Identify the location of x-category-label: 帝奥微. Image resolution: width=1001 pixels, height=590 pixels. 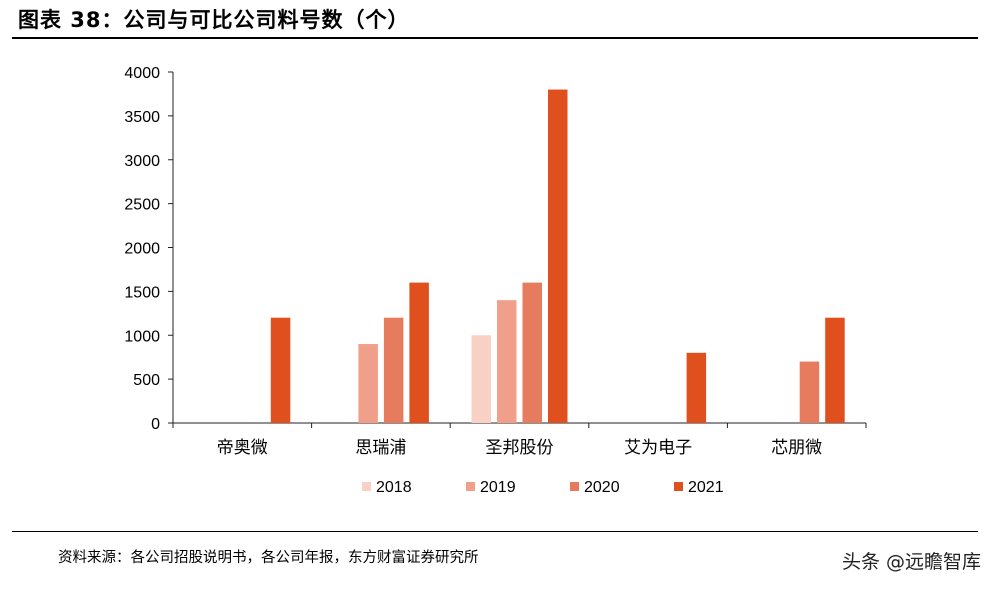
(242, 448).